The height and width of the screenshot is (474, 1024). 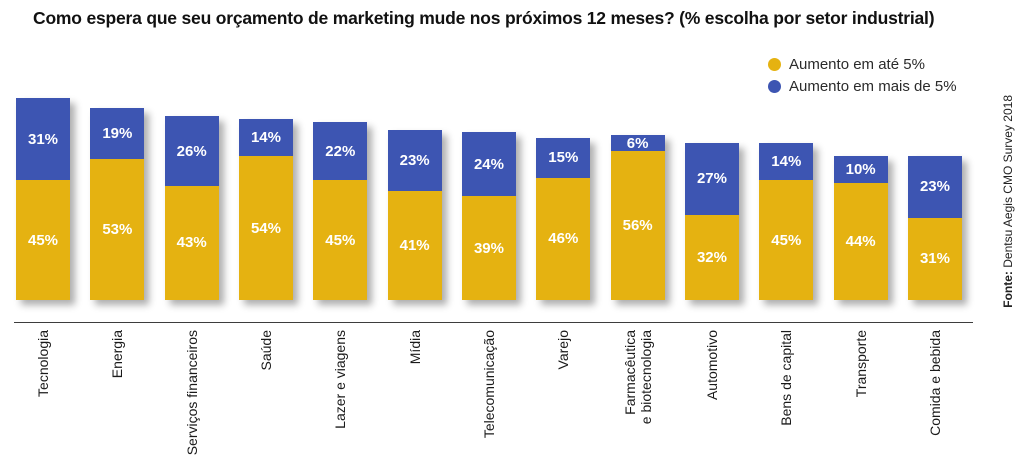 I want to click on segment-aumento-em-mais-de-5: 19%, so click(x=117, y=133).